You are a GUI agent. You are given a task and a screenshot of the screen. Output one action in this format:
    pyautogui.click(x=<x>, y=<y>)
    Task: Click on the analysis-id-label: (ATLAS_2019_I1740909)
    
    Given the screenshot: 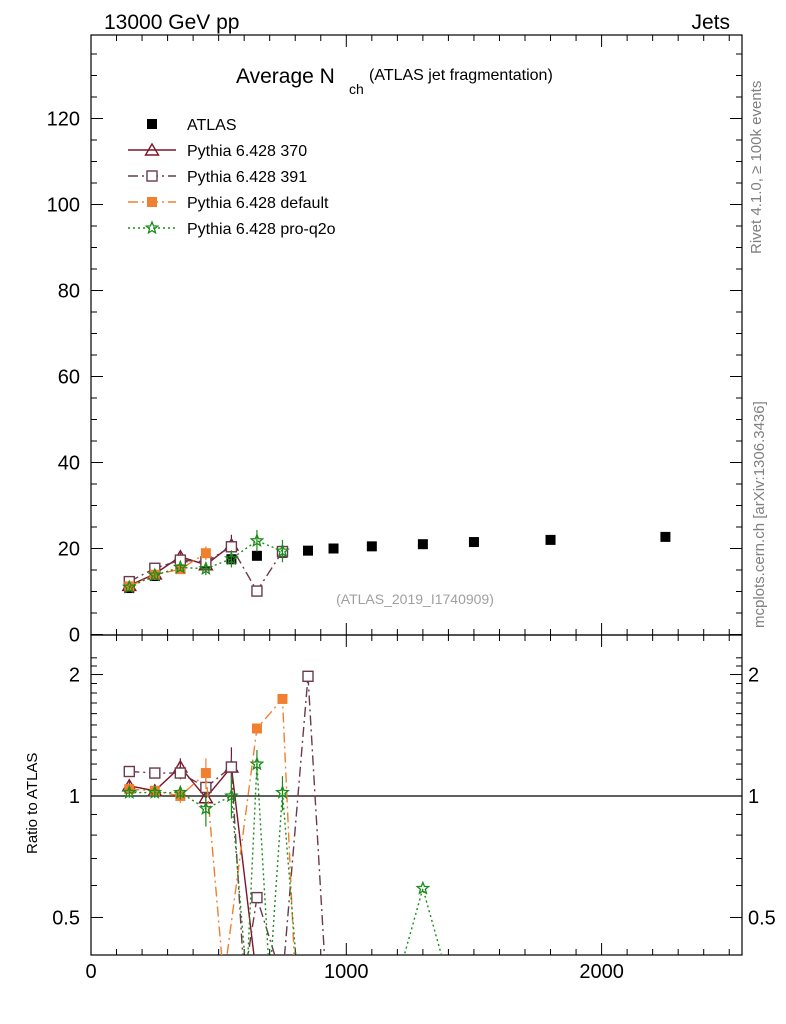 What is the action you would take?
    pyautogui.click(x=415, y=599)
    